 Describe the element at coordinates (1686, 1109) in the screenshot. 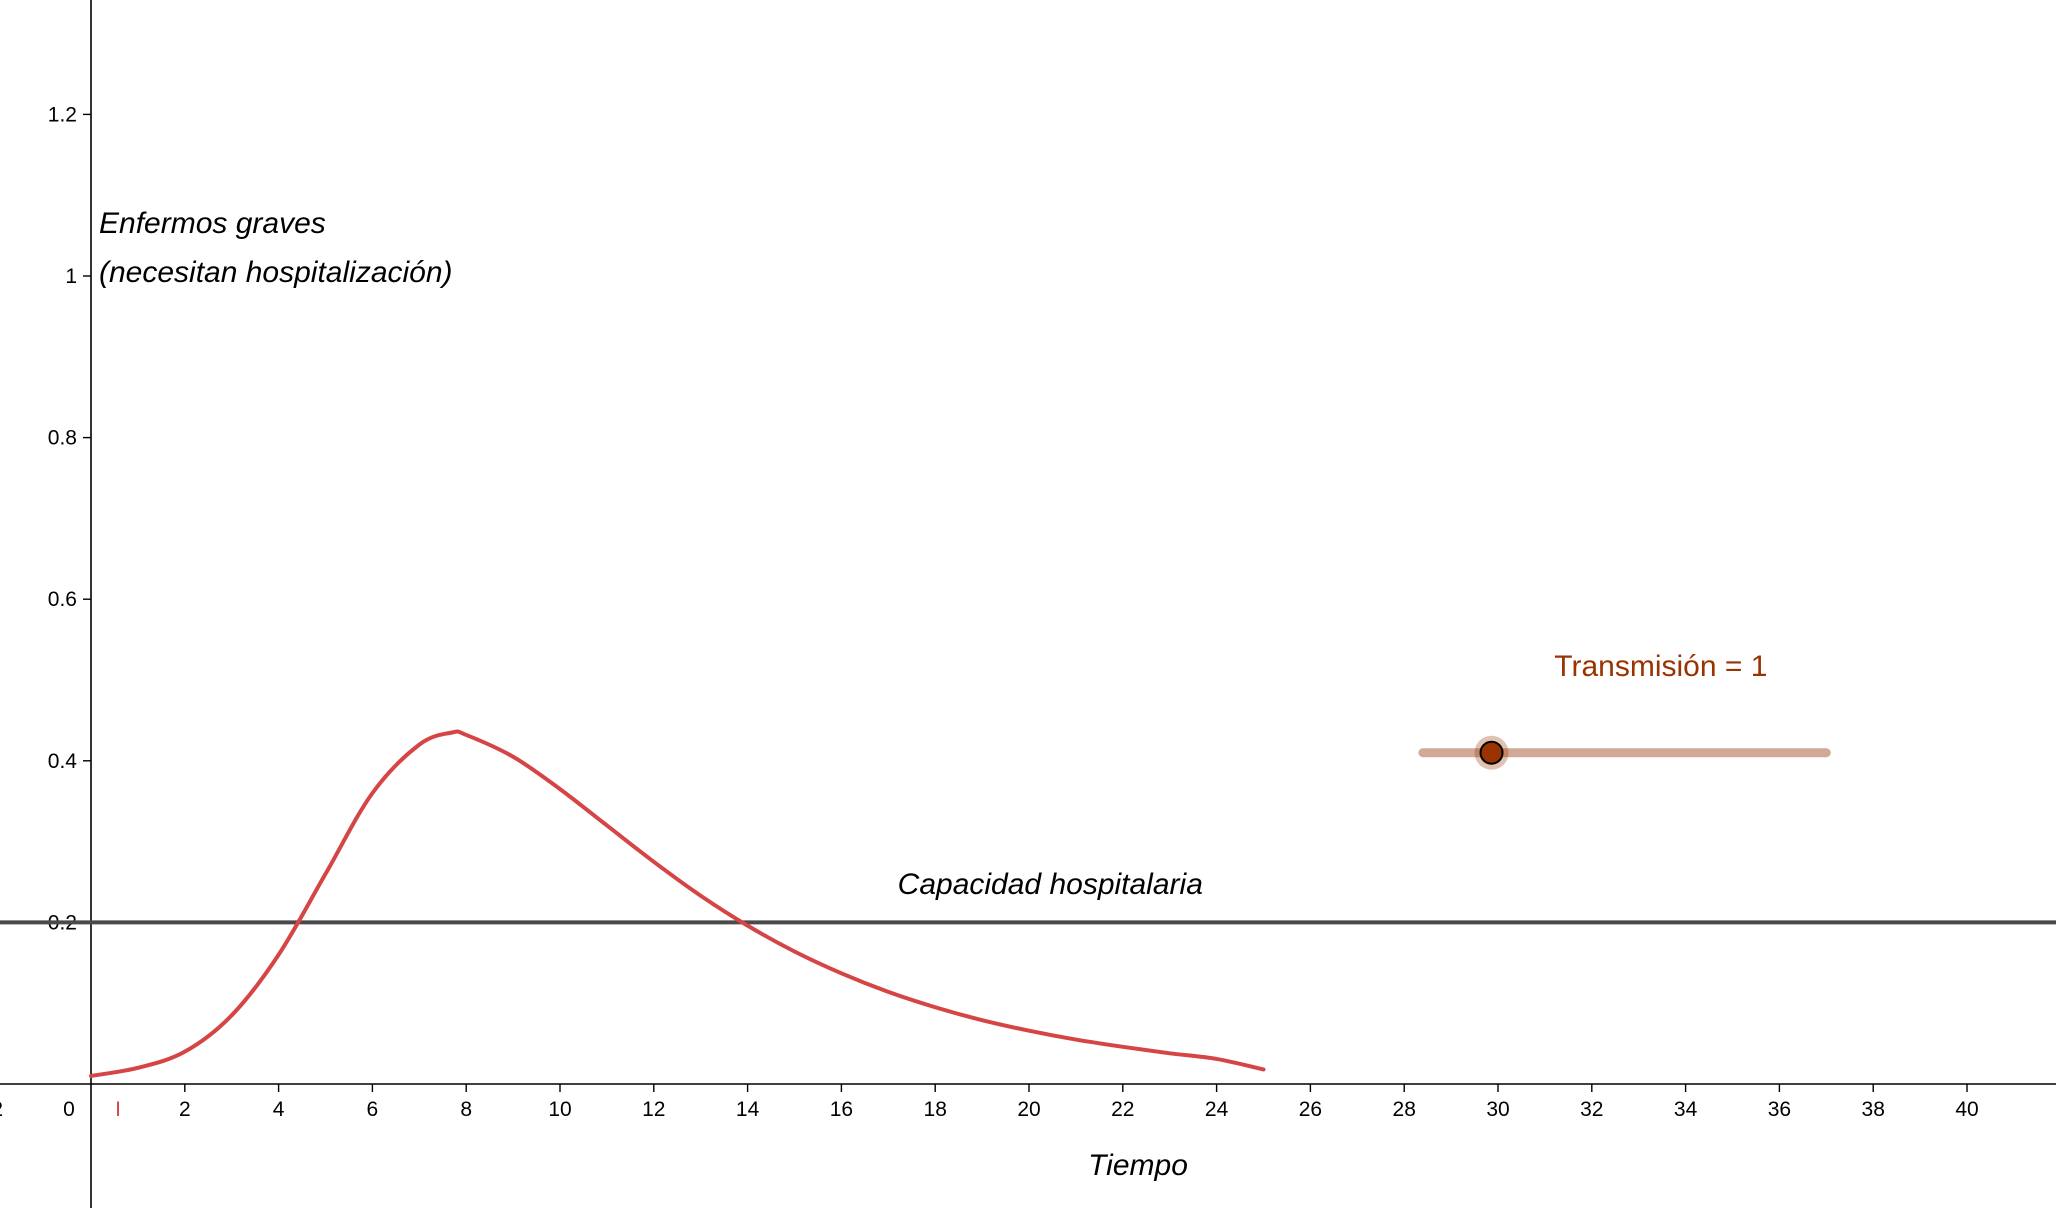

I see `x-tick-label: 34` at that location.